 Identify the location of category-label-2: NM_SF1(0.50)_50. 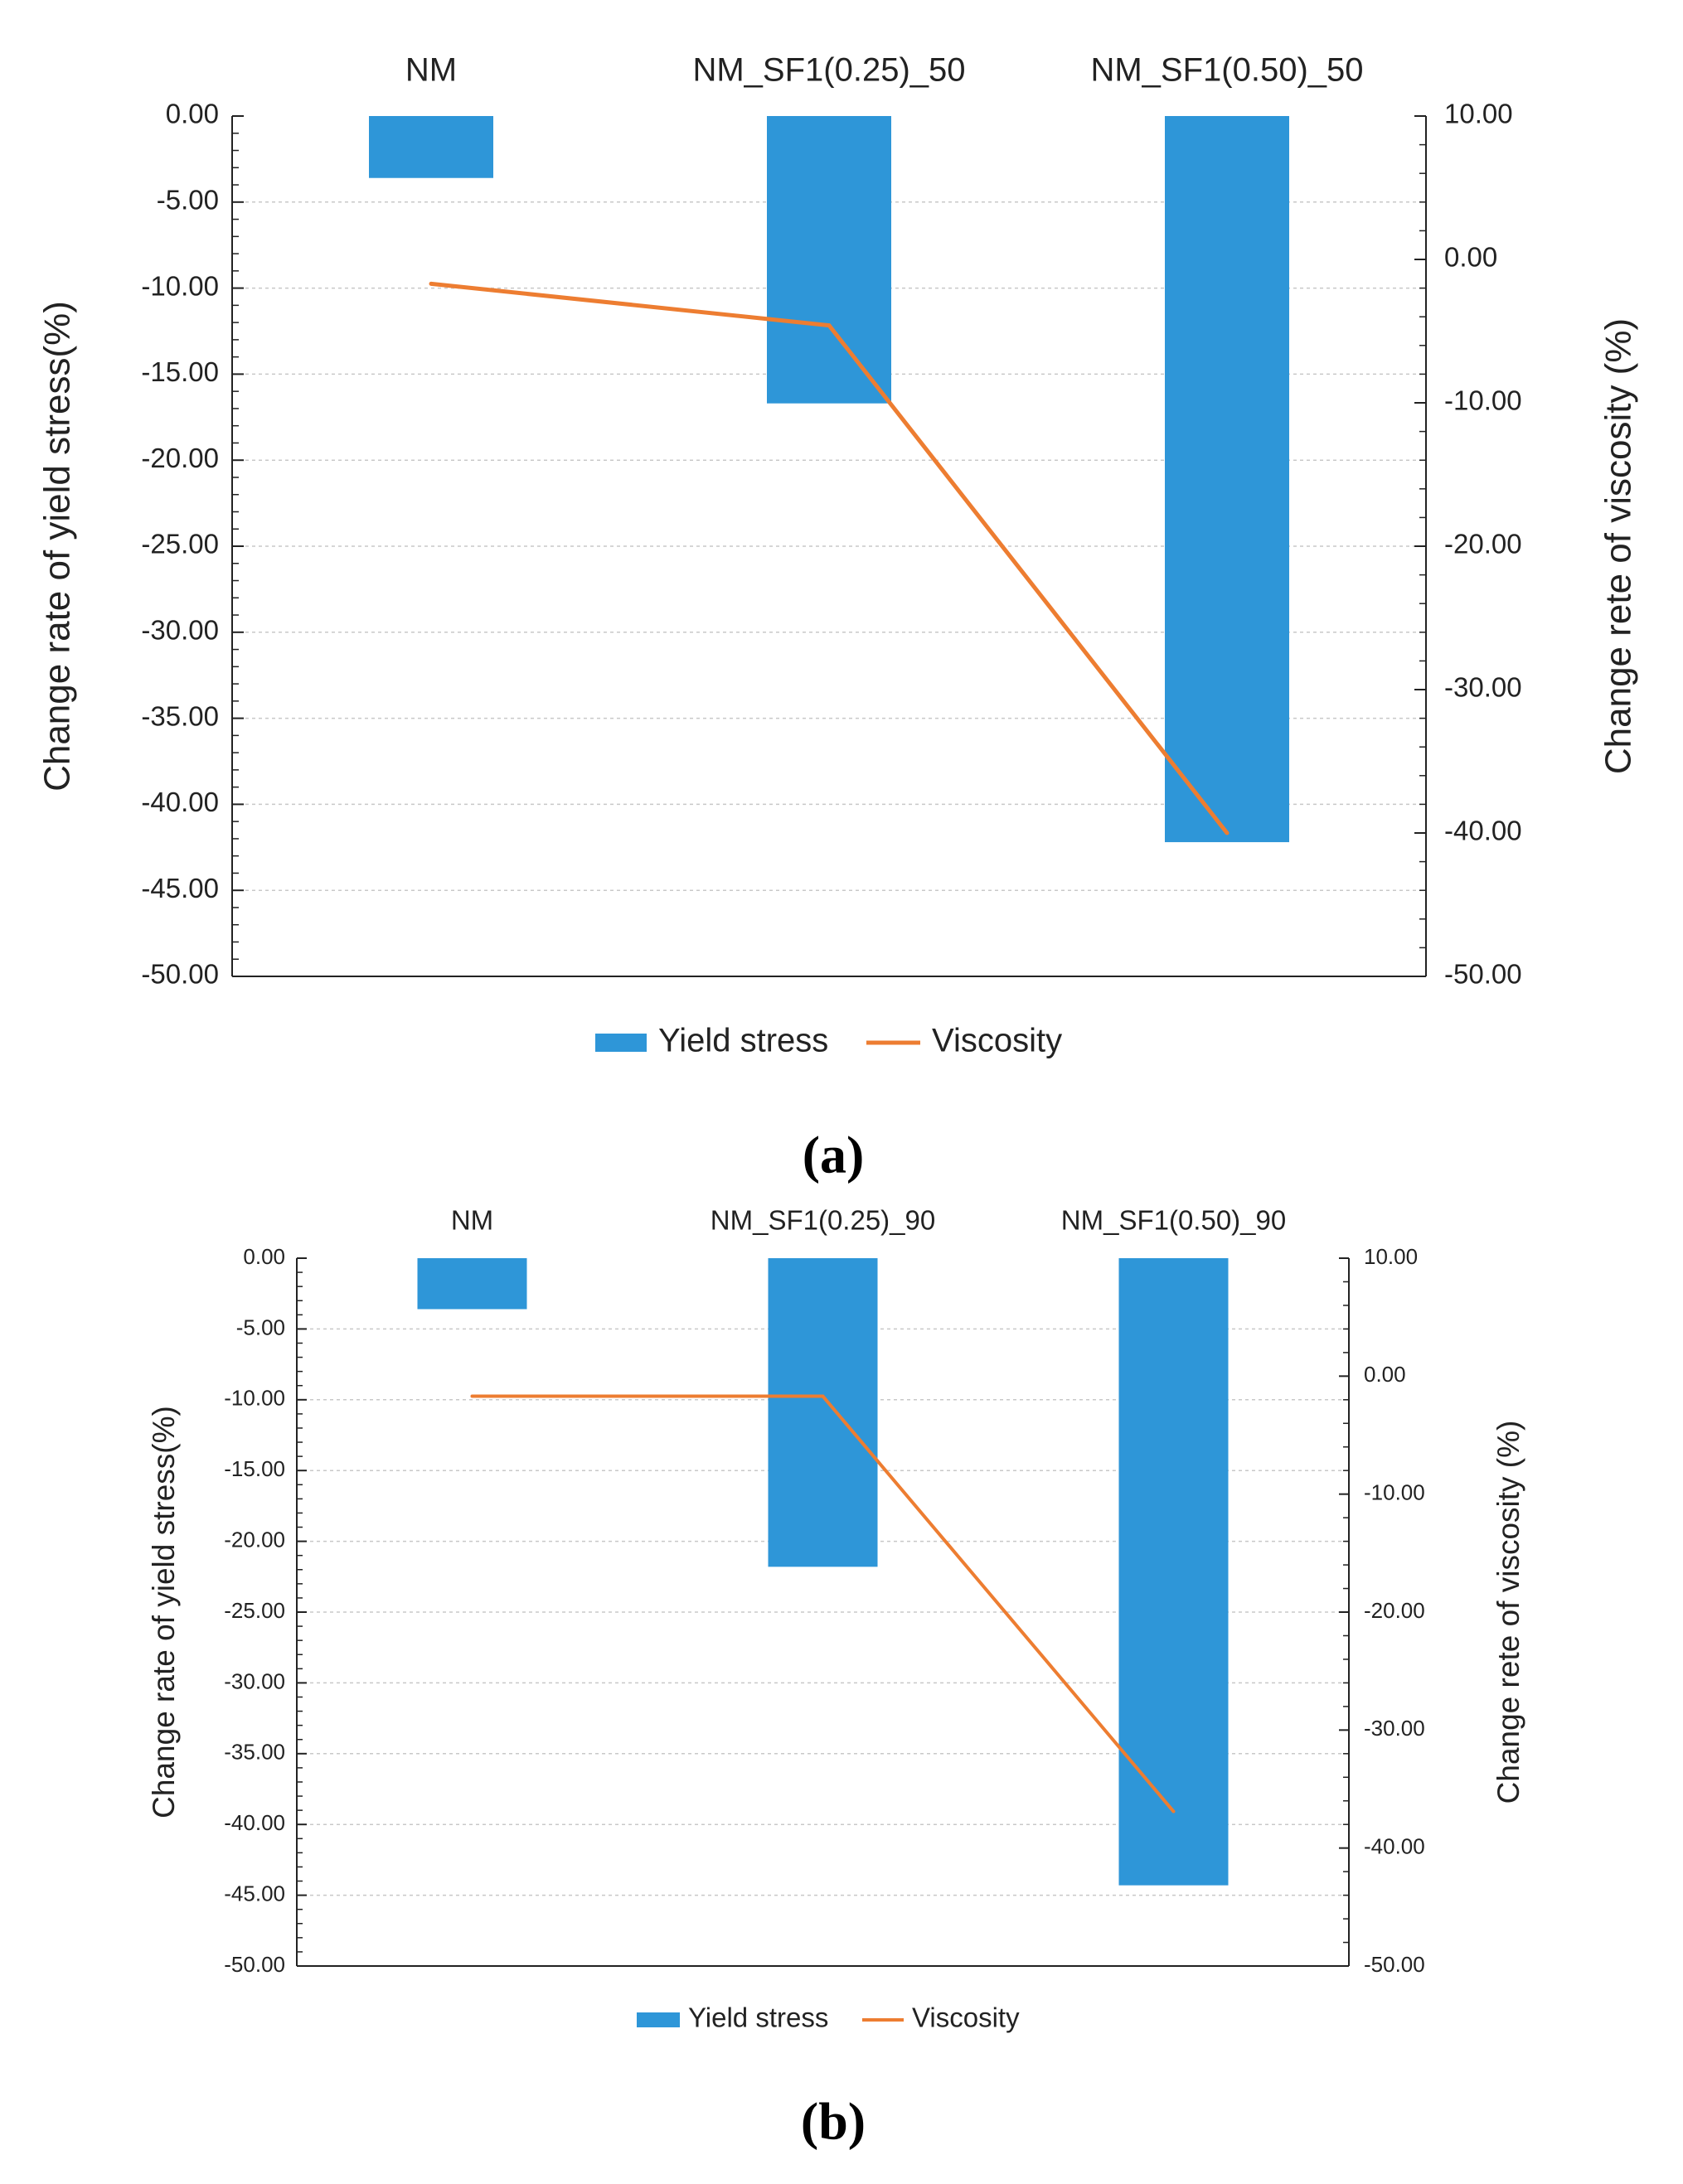
(1226, 70).